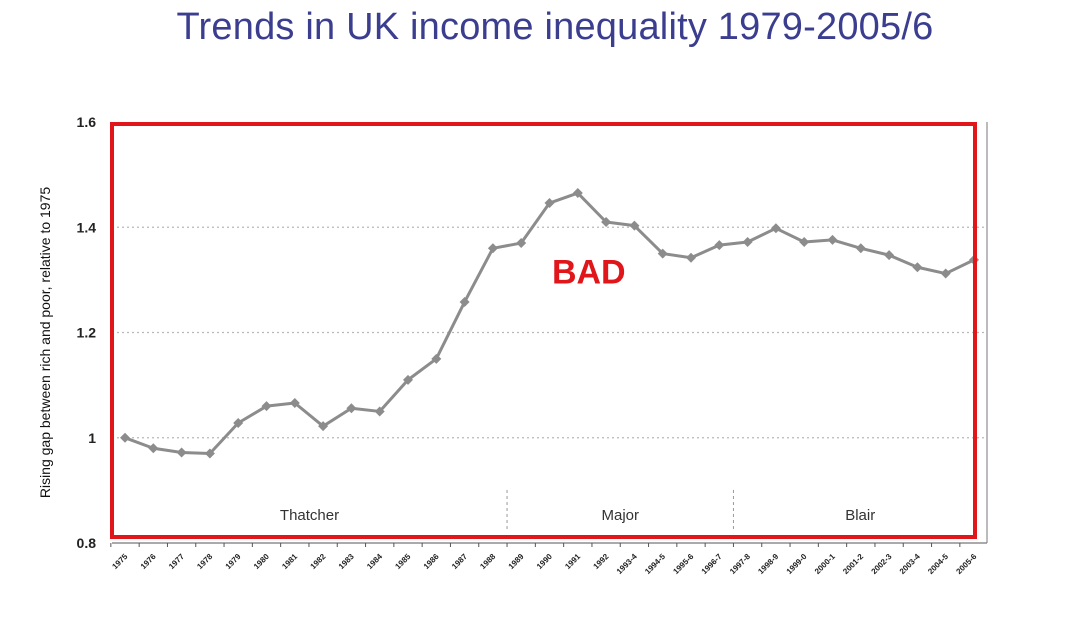 The height and width of the screenshot is (644, 1070). I want to click on y-tick-label-1.4: 1.4, so click(87, 227).